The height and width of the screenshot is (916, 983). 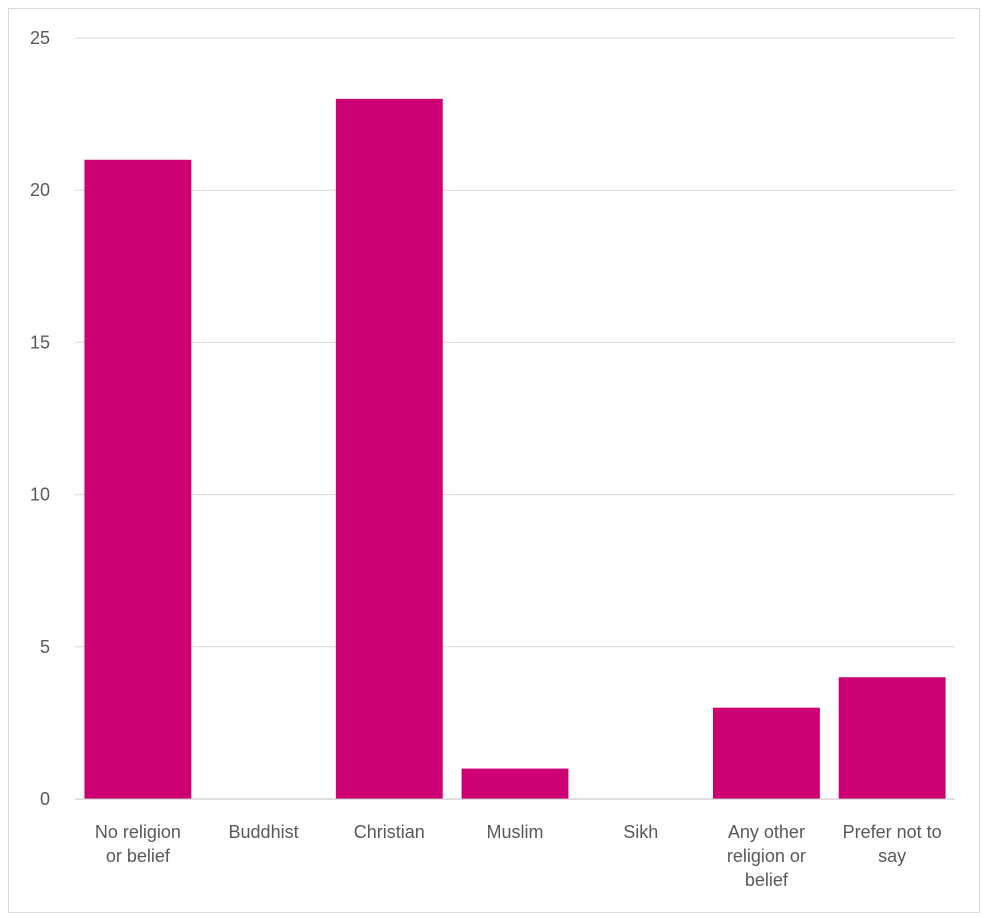 What do you see at coordinates (40, 495) in the screenshot?
I see `y-tick-label: 10` at bounding box center [40, 495].